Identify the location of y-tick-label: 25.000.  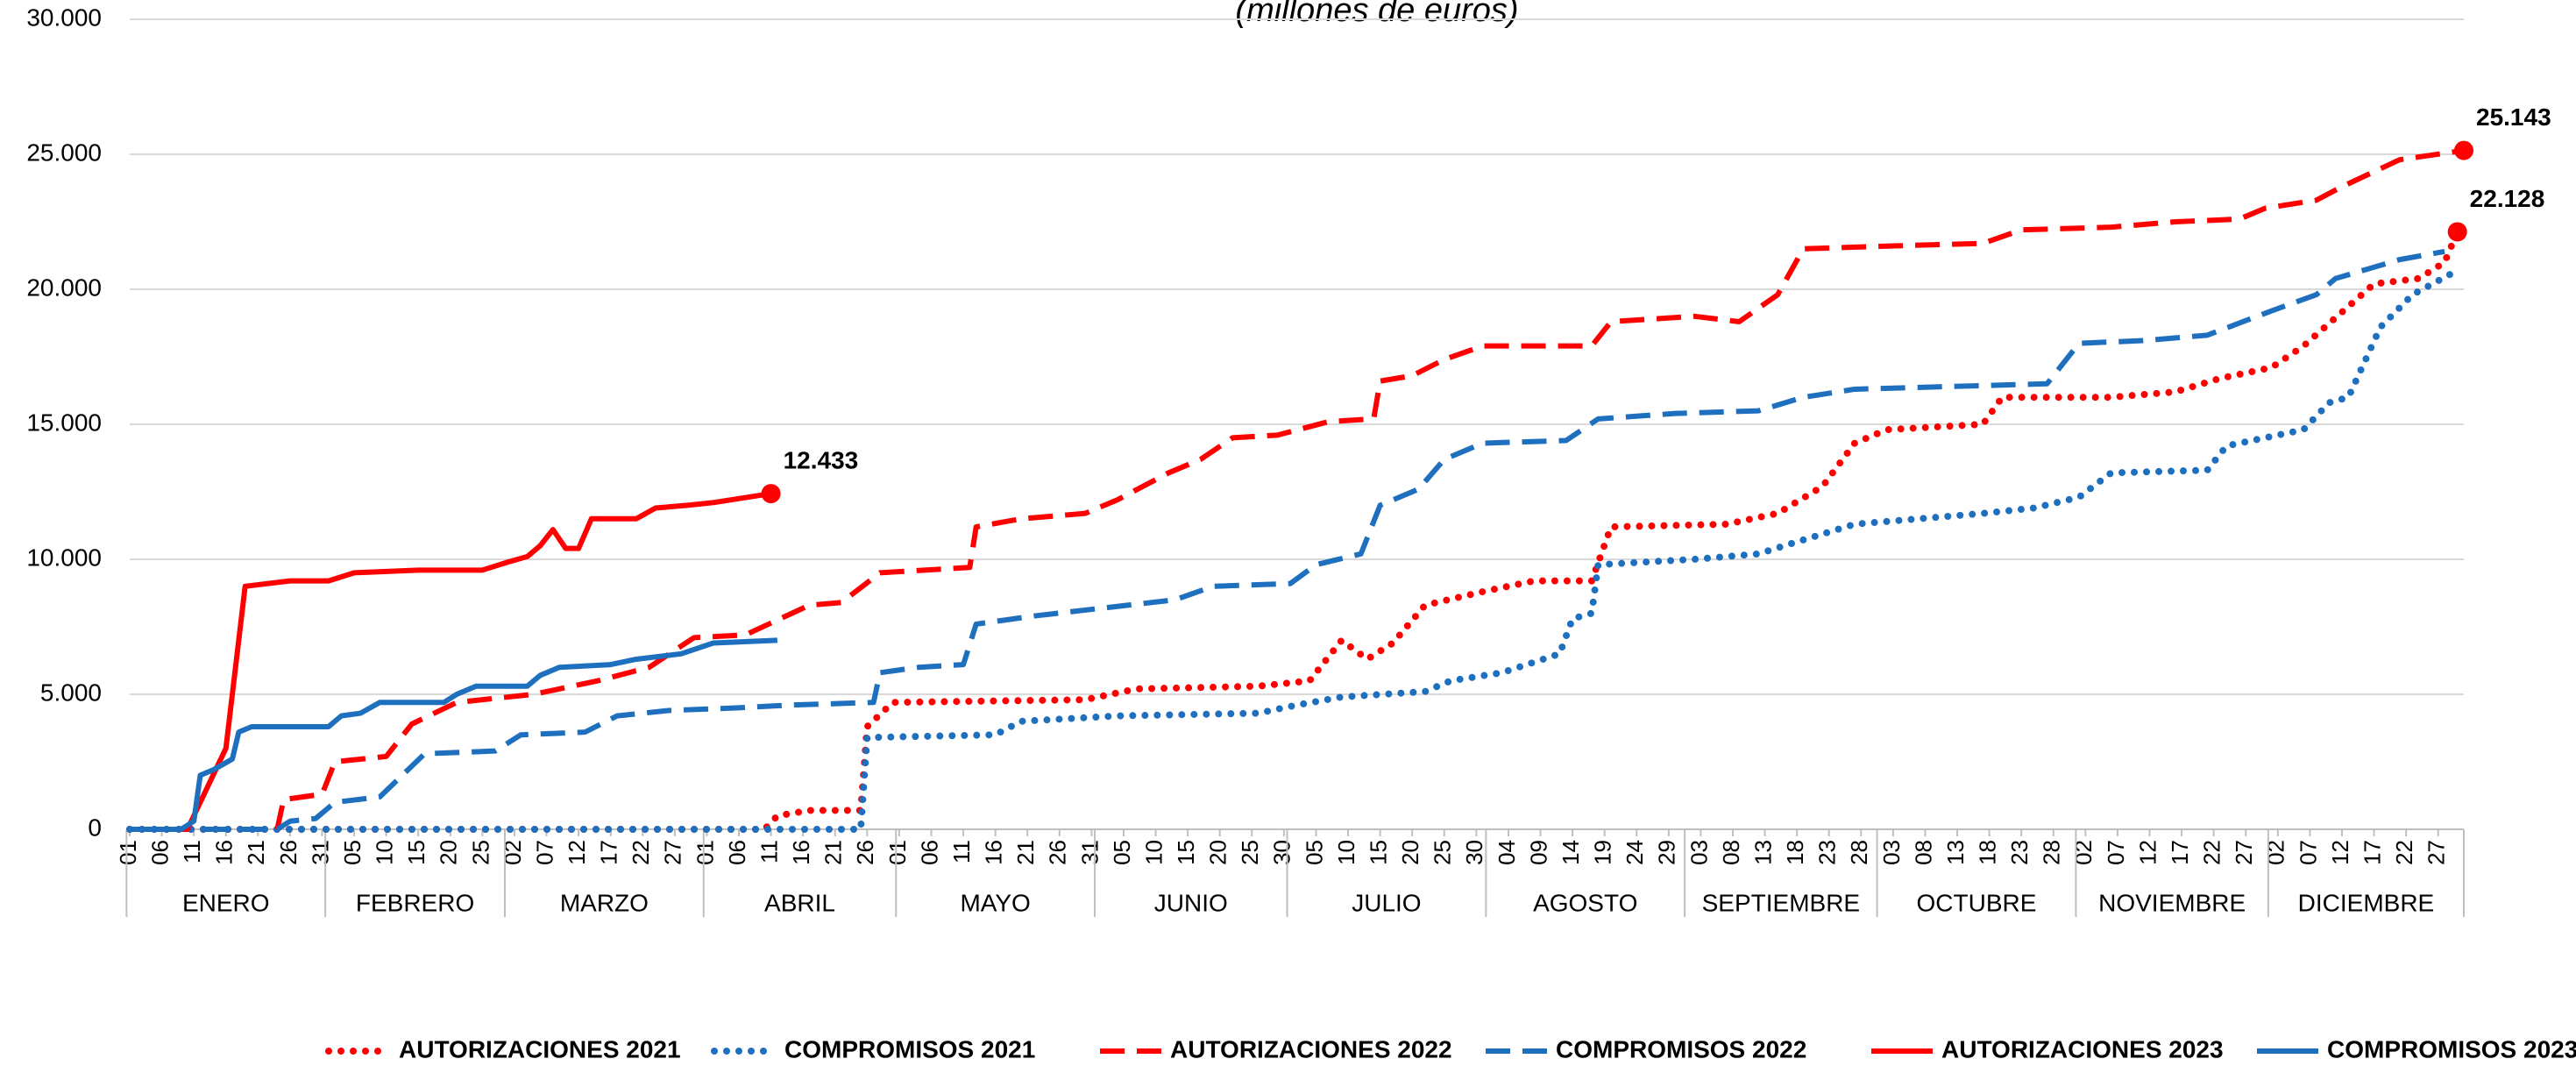
(64, 152).